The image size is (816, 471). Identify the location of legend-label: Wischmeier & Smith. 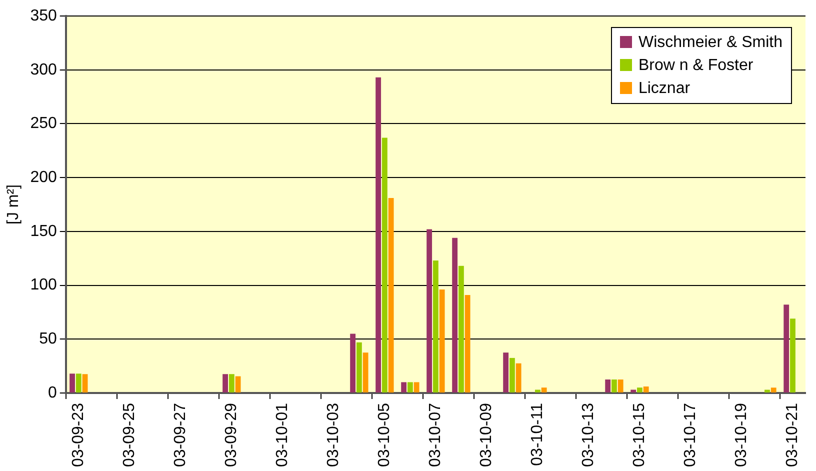
(710, 42).